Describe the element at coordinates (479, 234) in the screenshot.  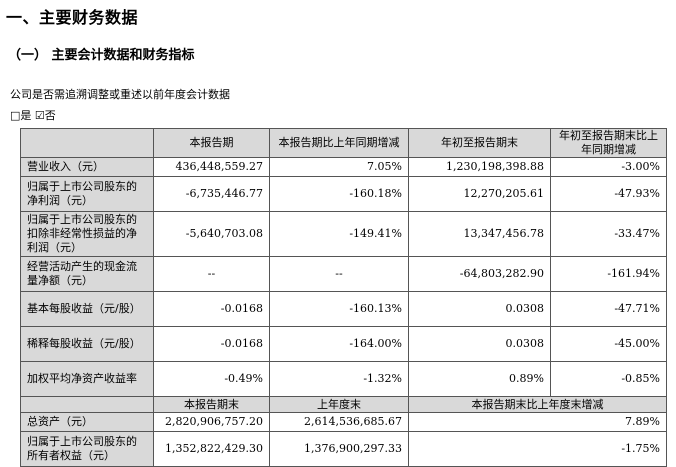
I see `cell: 13,347,456.78` at that location.